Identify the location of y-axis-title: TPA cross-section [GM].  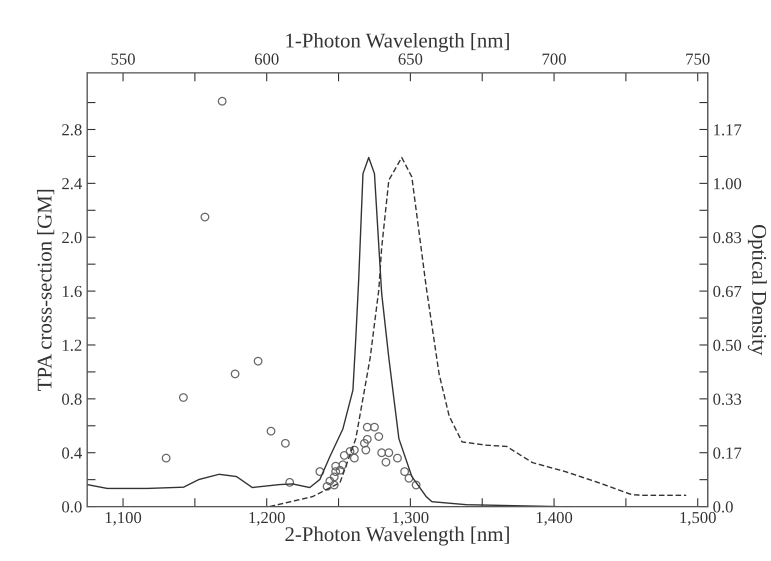
(45, 290).